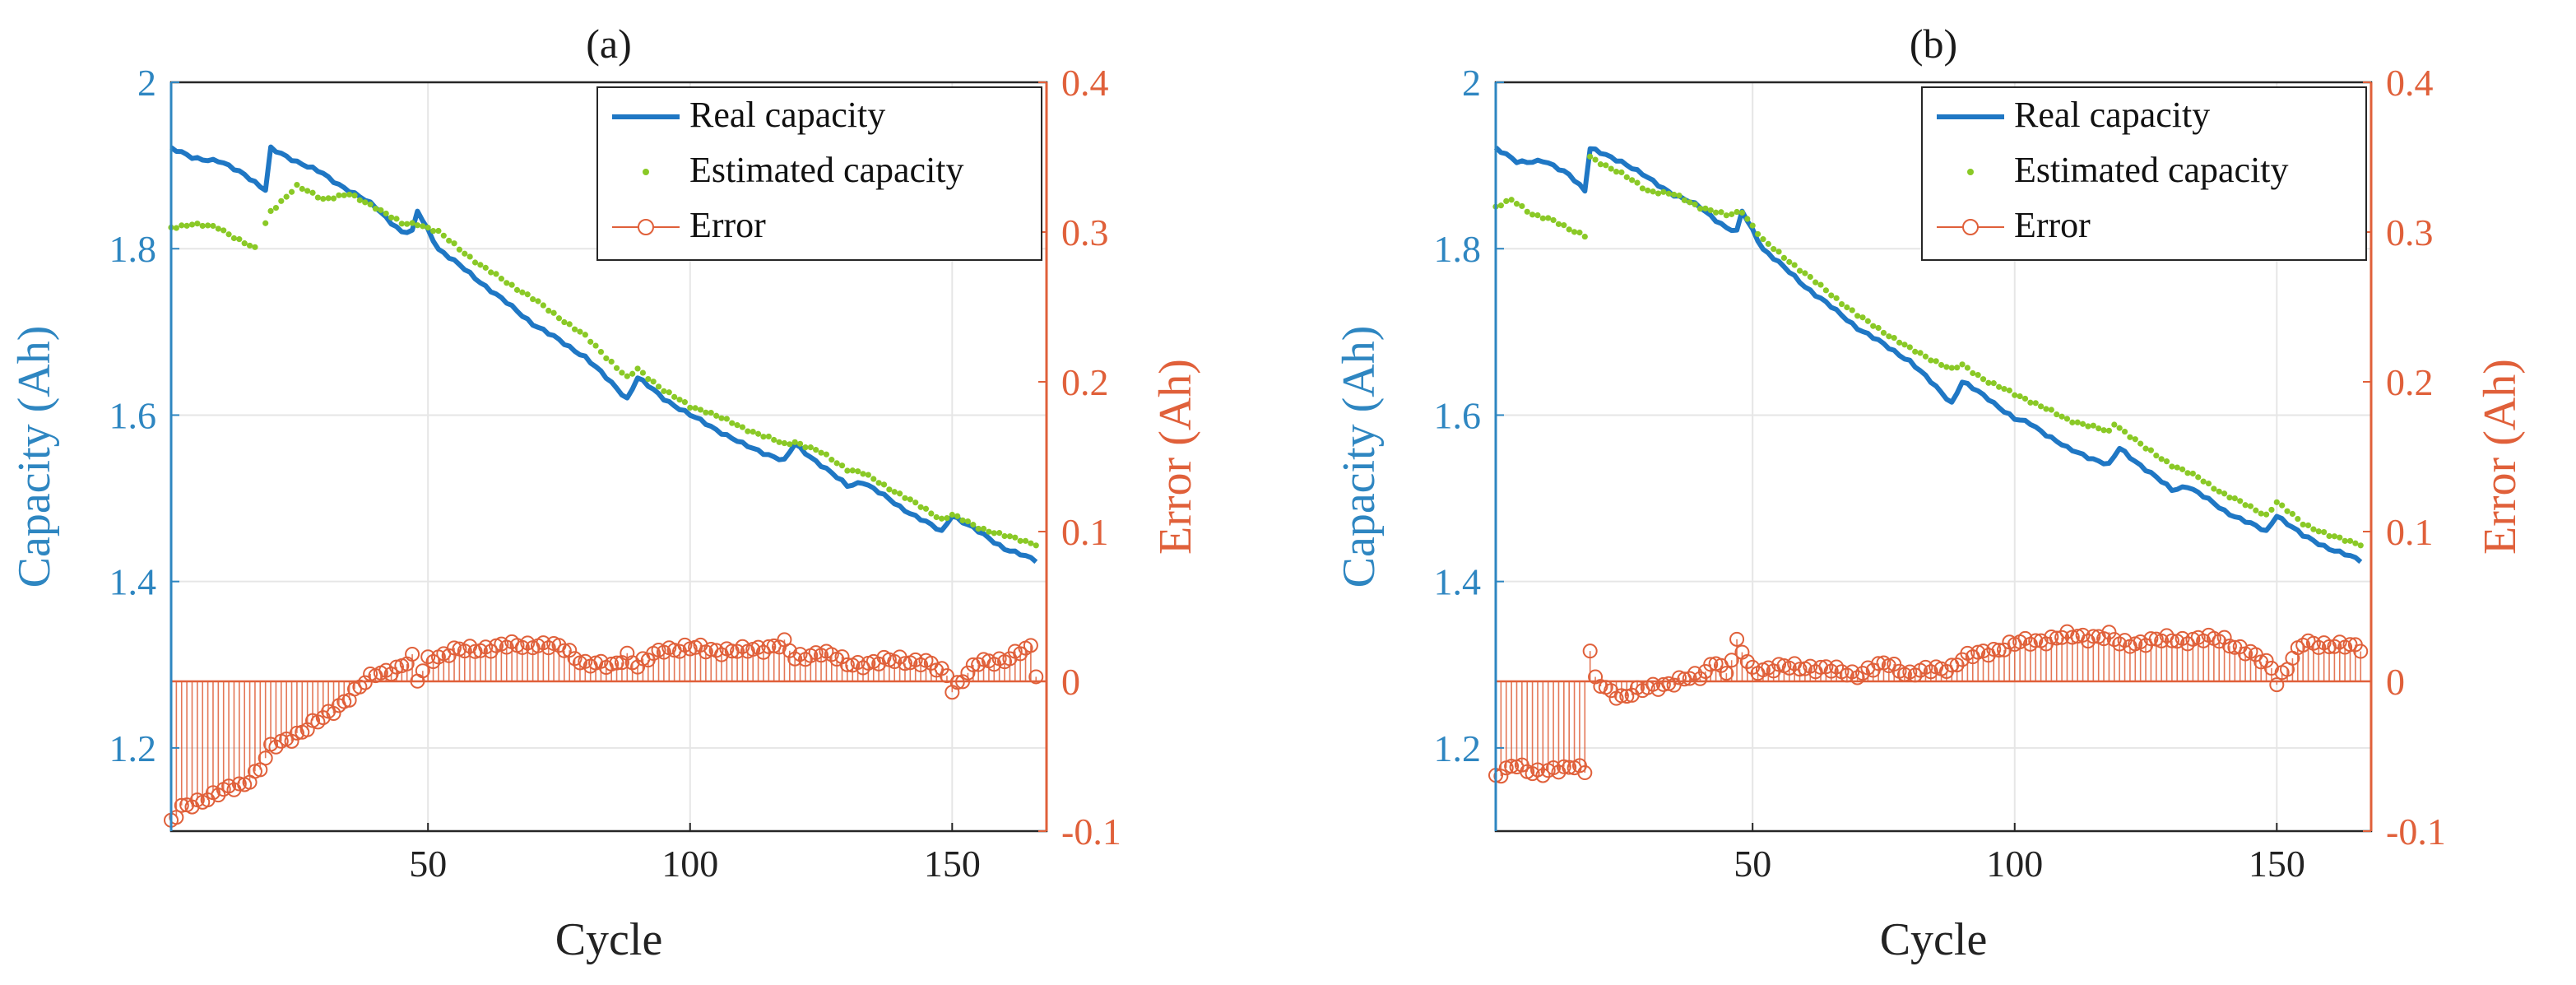  I want to click on panel-a-legend-entry: Real capacity, so click(787, 115).